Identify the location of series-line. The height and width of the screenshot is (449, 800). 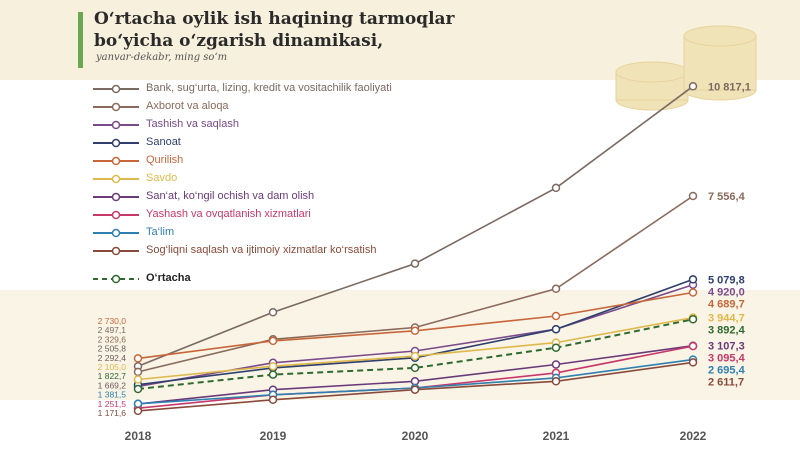
(415, 354).